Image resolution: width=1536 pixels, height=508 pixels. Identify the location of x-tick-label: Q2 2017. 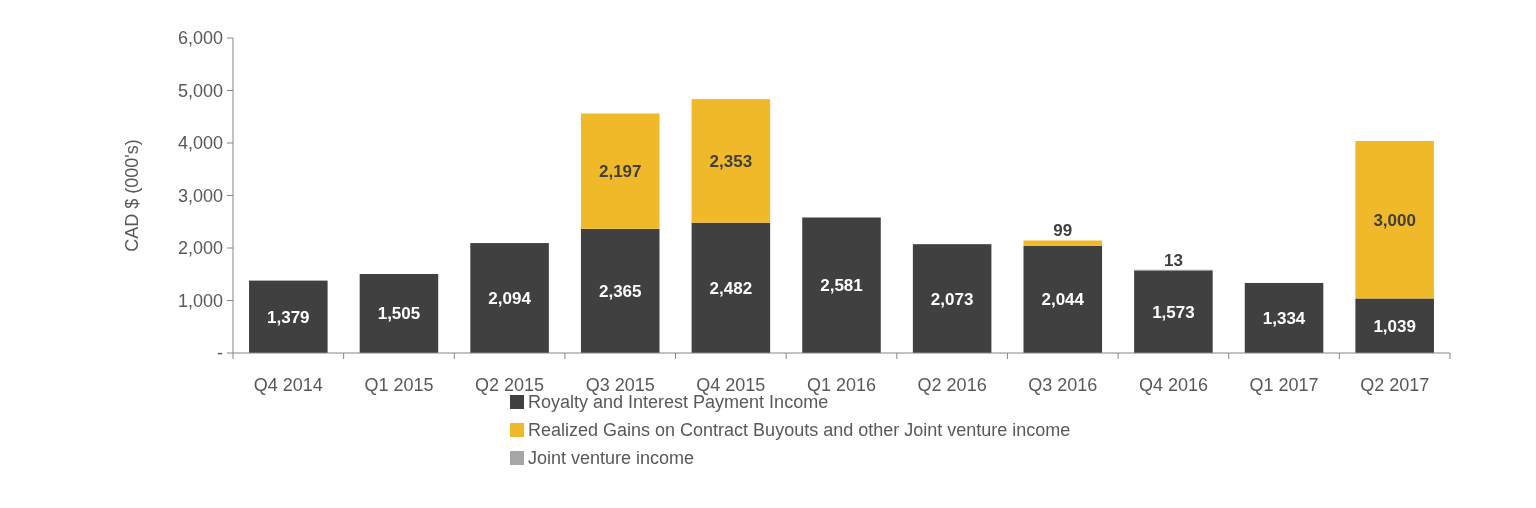
(1395, 385).